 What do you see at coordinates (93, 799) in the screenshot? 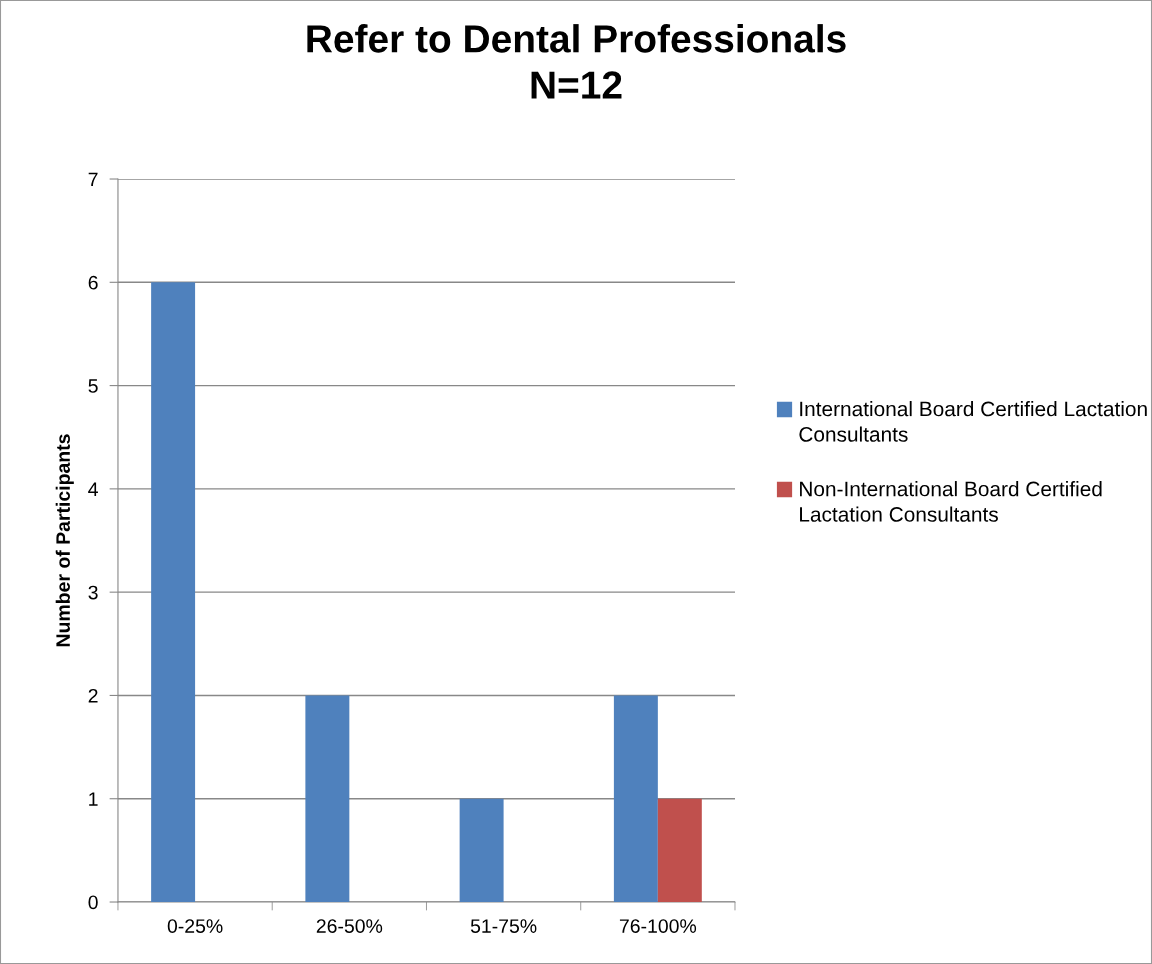
I see `y-tick-label: 1` at bounding box center [93, 799].